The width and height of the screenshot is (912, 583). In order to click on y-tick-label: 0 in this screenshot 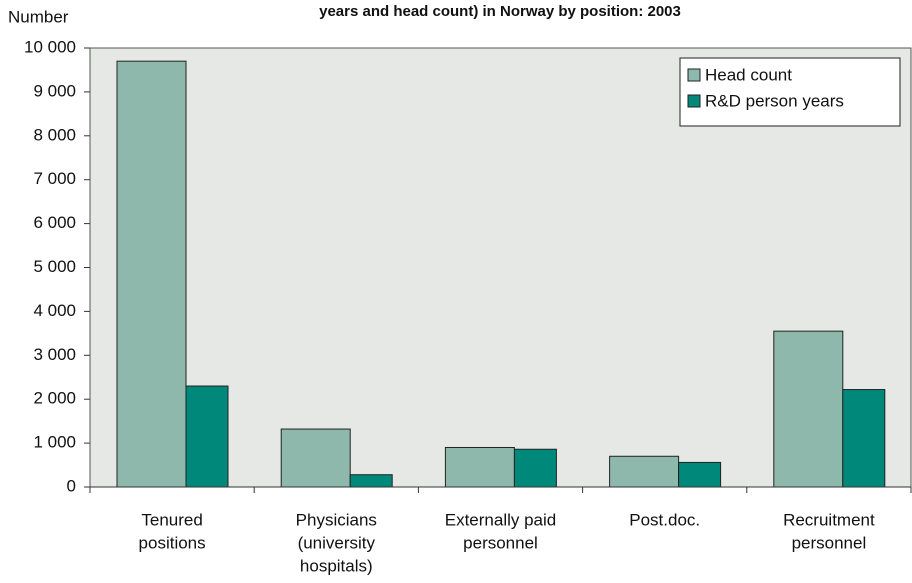, I will do `click(71, 485)`.